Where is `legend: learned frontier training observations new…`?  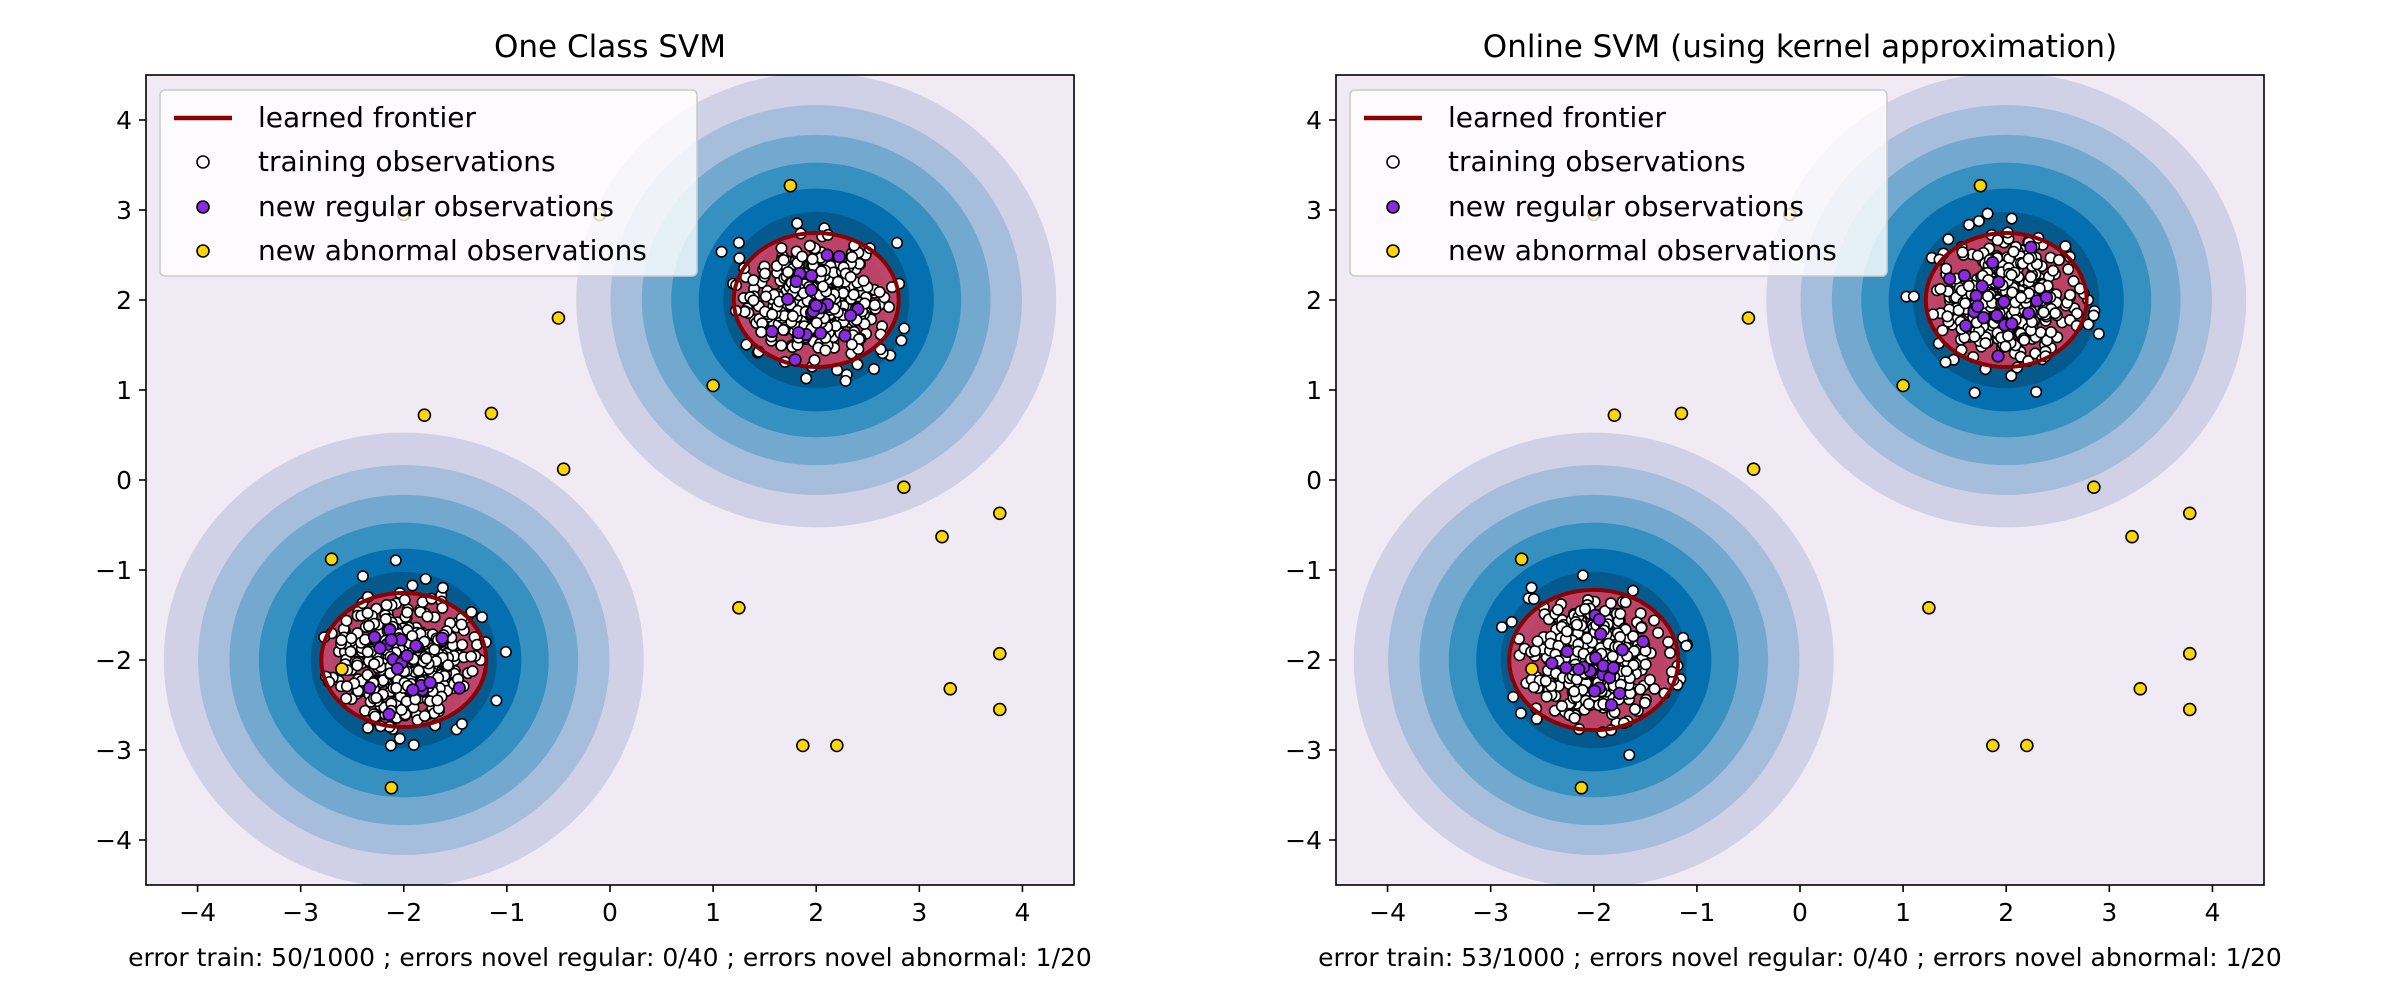 legend: learned frontier training observations new… is located at coordinates (1618, 183).